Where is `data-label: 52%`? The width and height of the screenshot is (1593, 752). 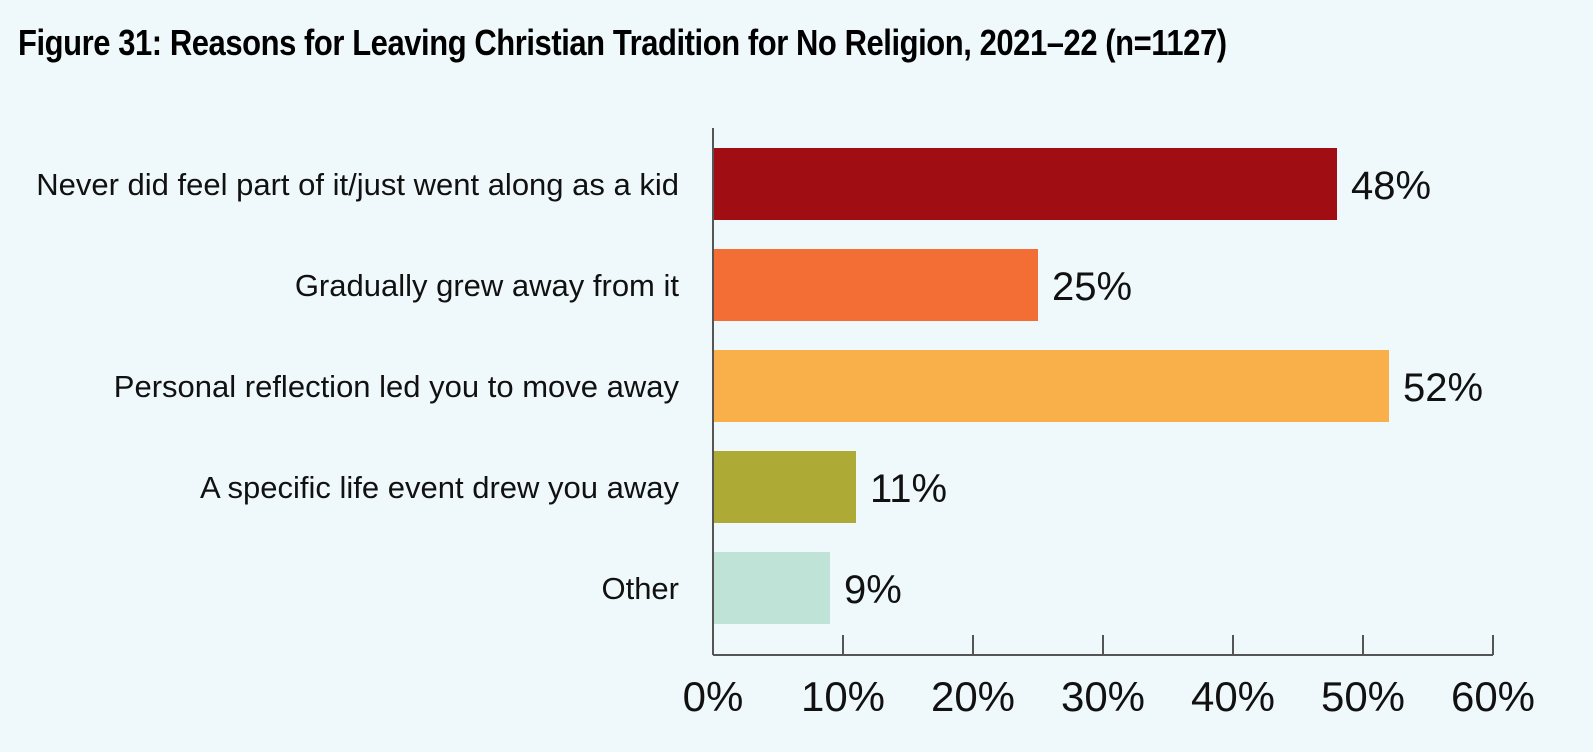
data-label: 52% is located at coordinates (1443, 388).